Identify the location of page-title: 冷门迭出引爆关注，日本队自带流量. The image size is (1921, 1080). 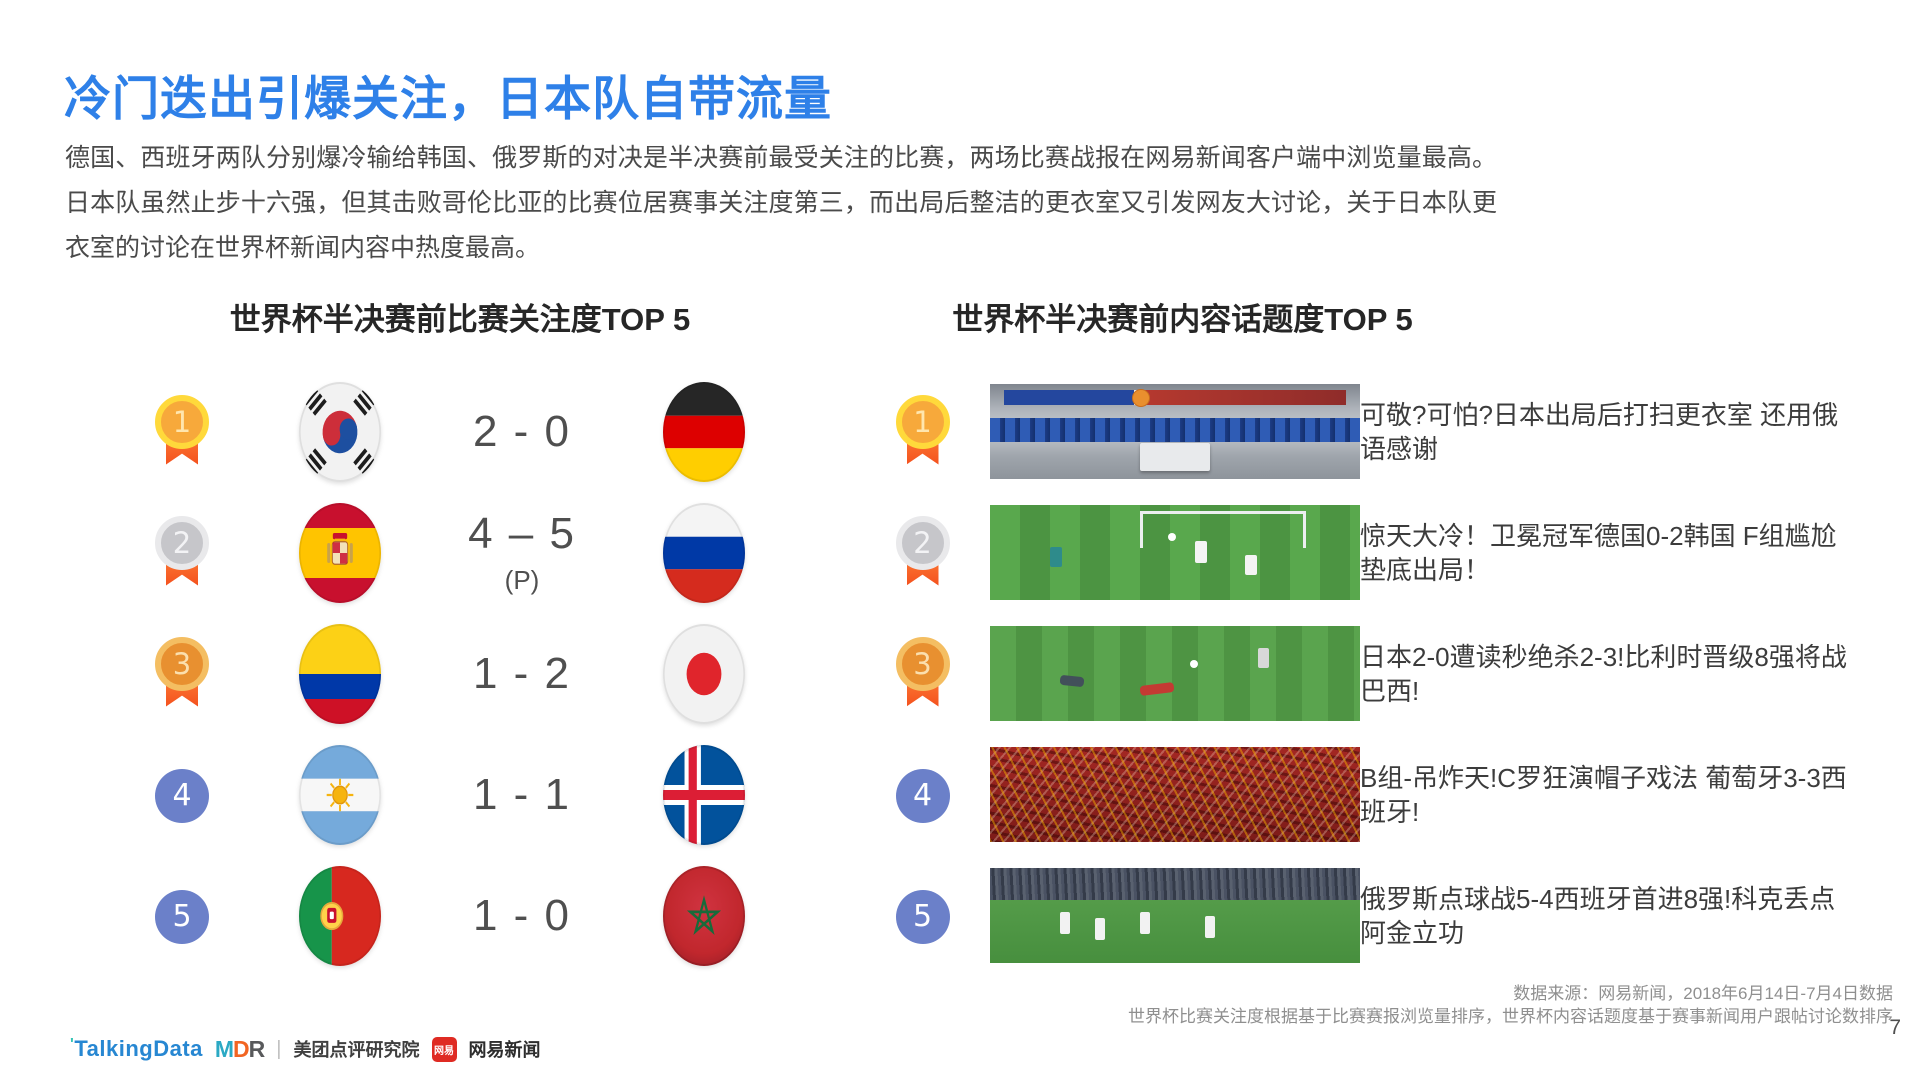
(448, 98).